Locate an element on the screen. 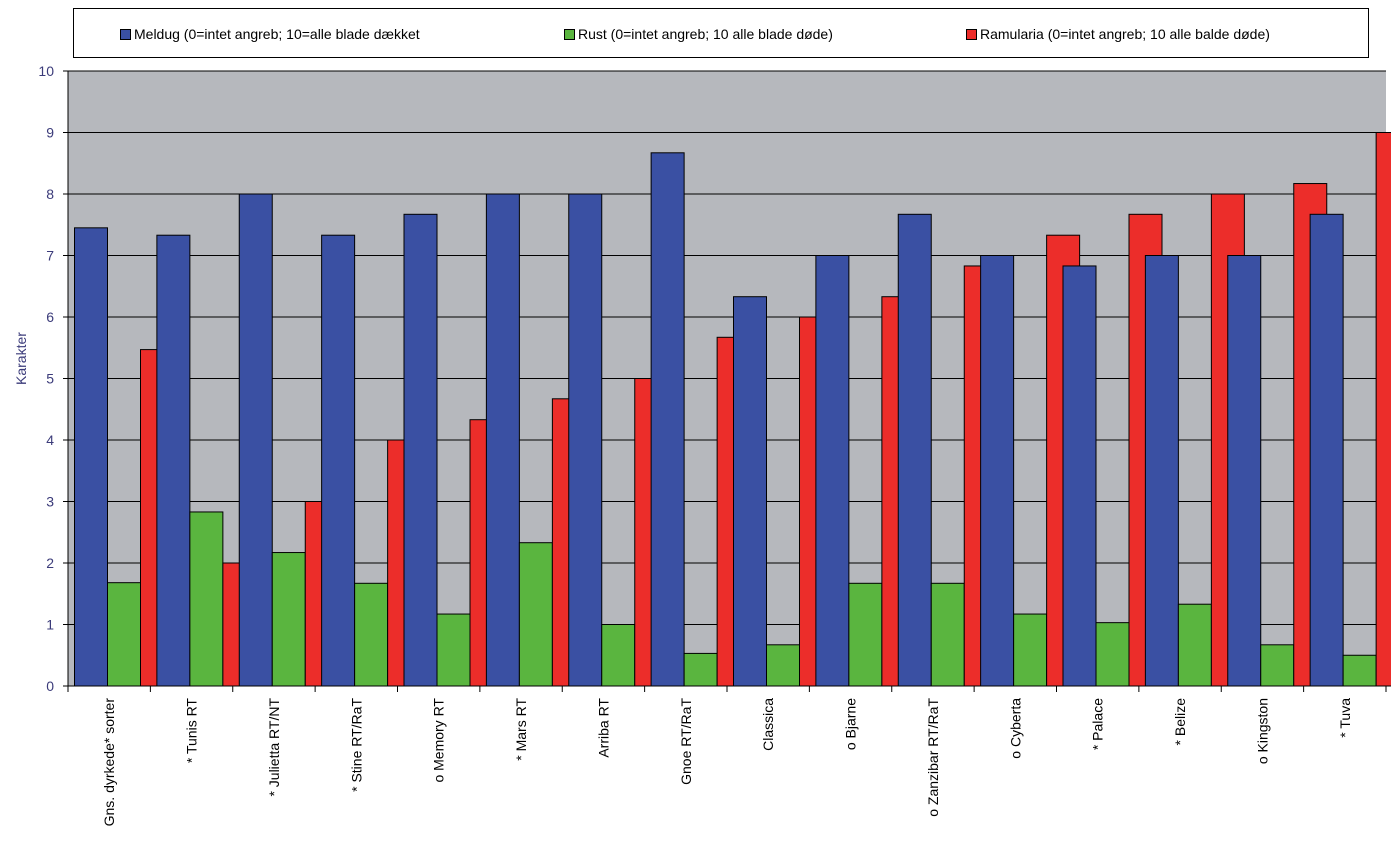  x-tick-label: * Stine RT/RaT is located at coordinates (356, 745).